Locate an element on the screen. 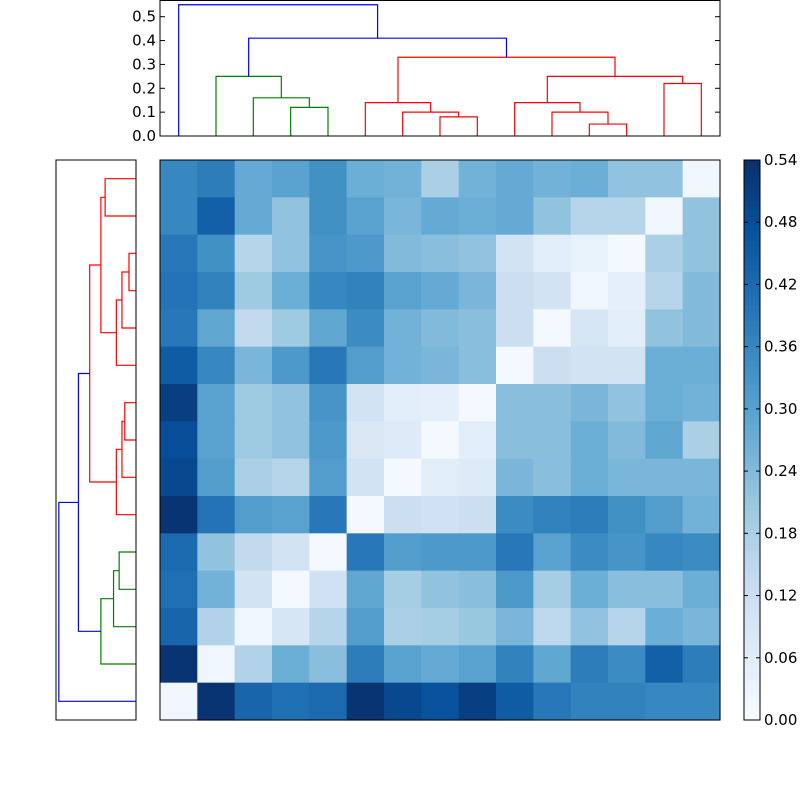 The width and height of the screenshot is (800, 800). top-dendrogram-y-axis: 0.0 0.1 0.2 0.3 0.4 0.5 is located at coordinates (426, 76).